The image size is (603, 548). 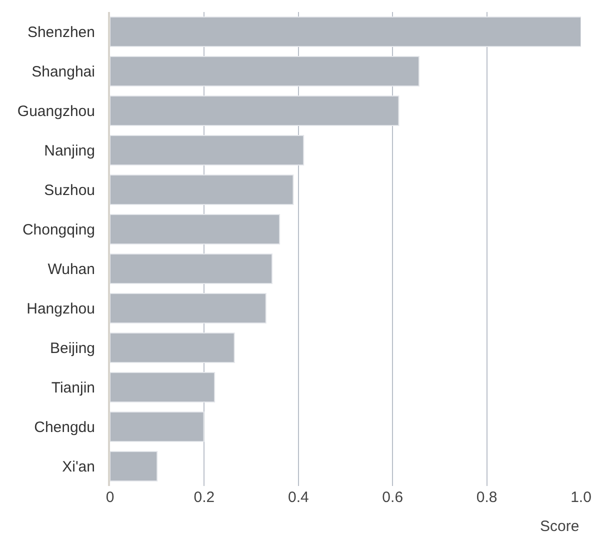 I want to click on y-tick-label: Guangzhou, so click(x=56, y=111).